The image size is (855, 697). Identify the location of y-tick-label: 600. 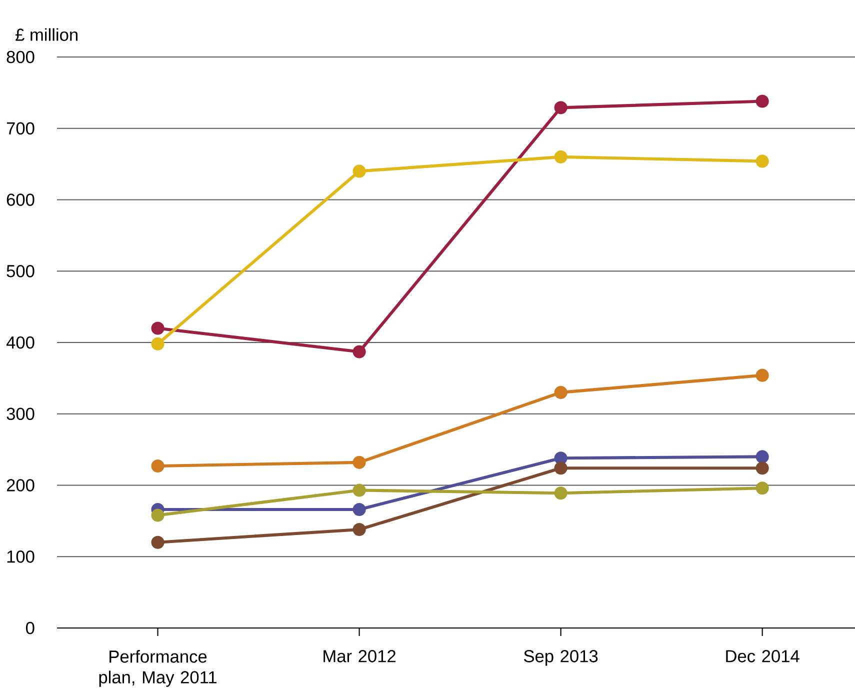
(20, 200).